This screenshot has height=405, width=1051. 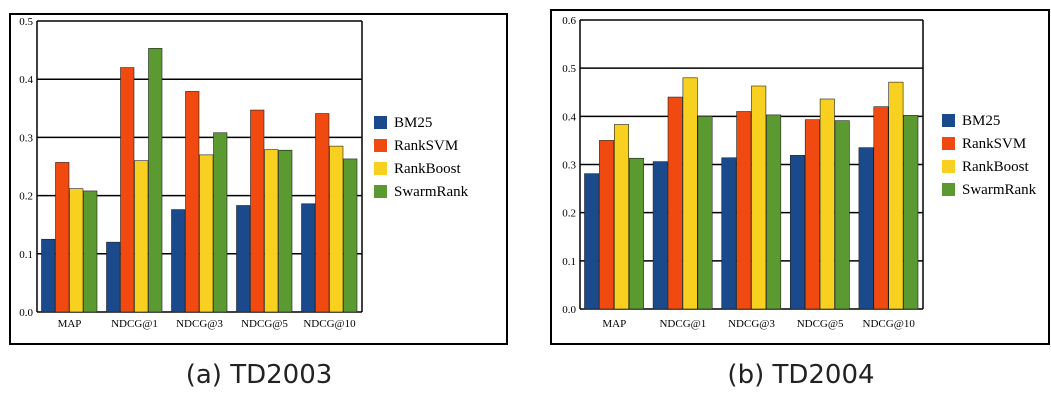 I want to click on y-tick-label: 0.6, so click(x=569, y=21).